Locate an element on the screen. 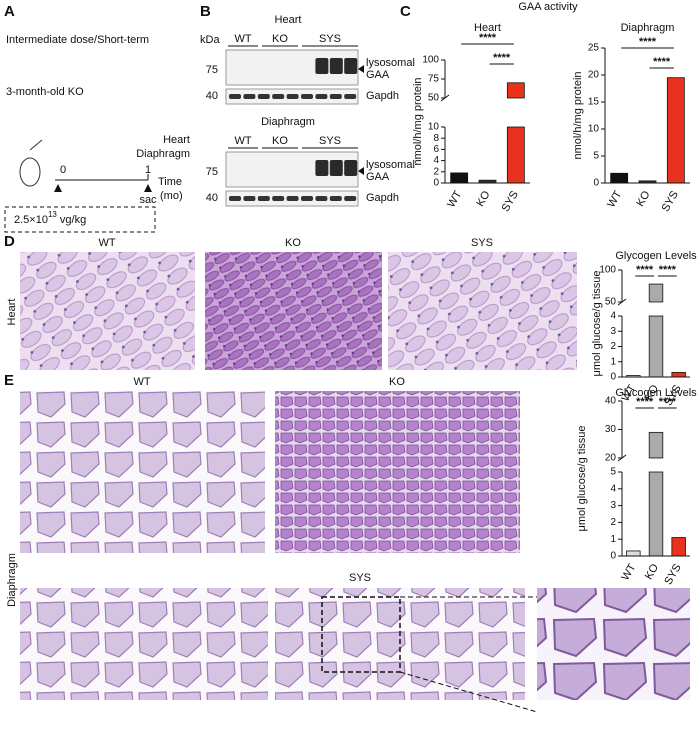 Image resolution: width=700 pixels, height=731 pixels. x-tick-label: KO is located at coordinates (643, 199).